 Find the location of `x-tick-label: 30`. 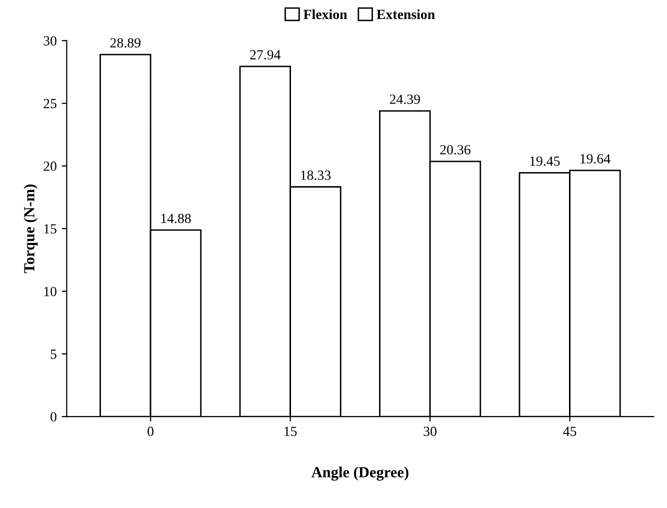

x-tick-label: 30 is located at coordinates (430, 431).